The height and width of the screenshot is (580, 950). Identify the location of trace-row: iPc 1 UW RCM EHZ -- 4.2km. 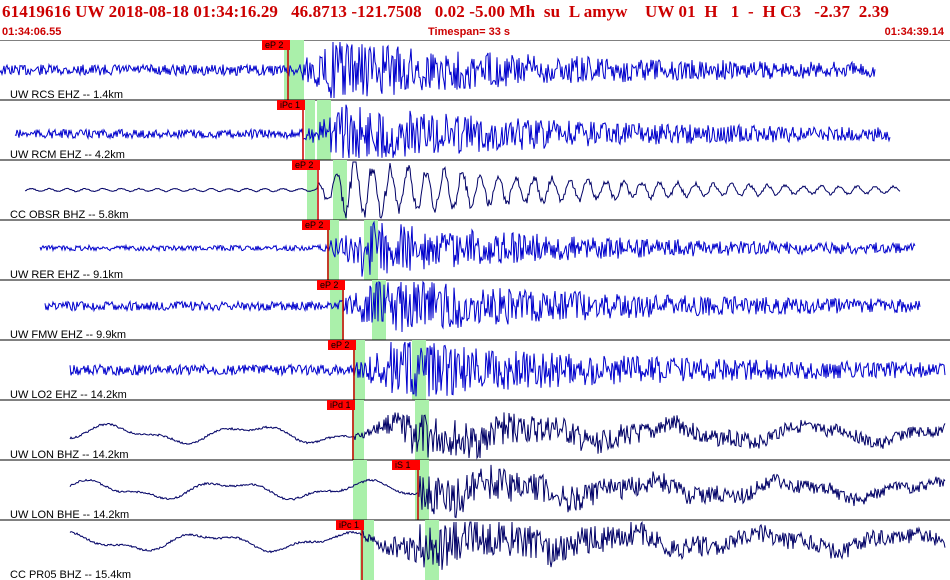
(475, 130).